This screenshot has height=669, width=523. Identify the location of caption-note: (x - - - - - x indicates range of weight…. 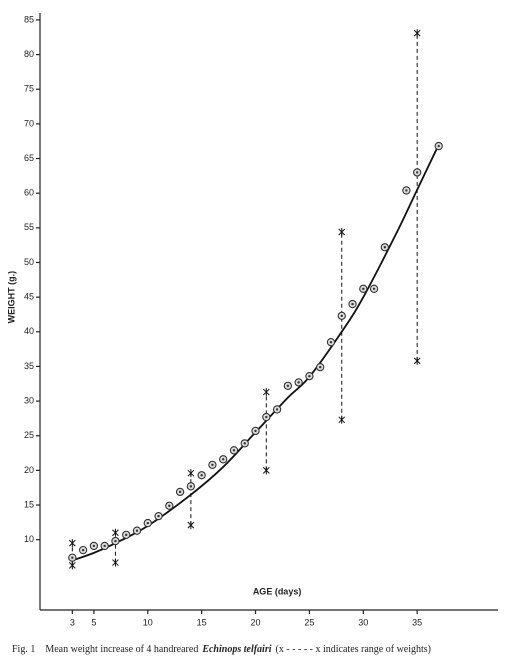
(354, 649).